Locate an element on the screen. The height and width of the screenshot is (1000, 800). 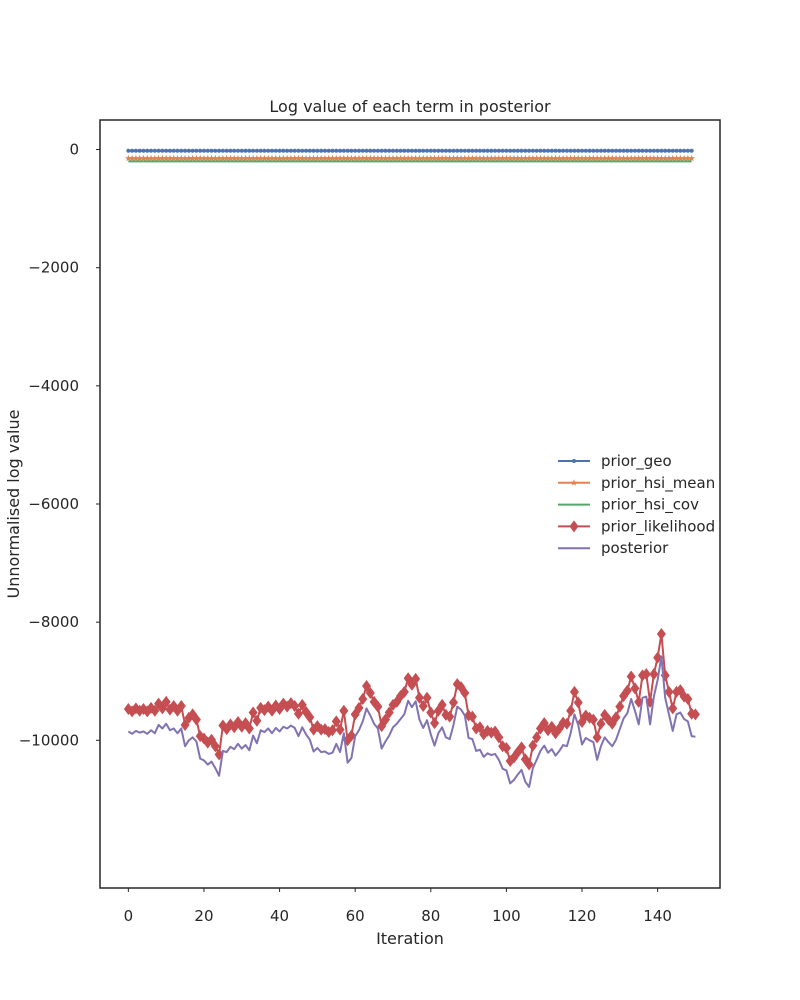
x-tick-label: 60 is located at coordinates (355, 916).